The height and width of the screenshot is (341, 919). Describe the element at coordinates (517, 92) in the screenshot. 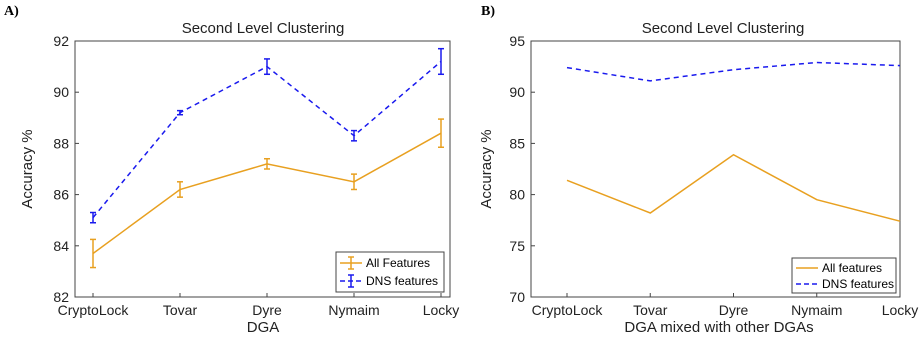

I see `b-ytick-label: 90` at that location.